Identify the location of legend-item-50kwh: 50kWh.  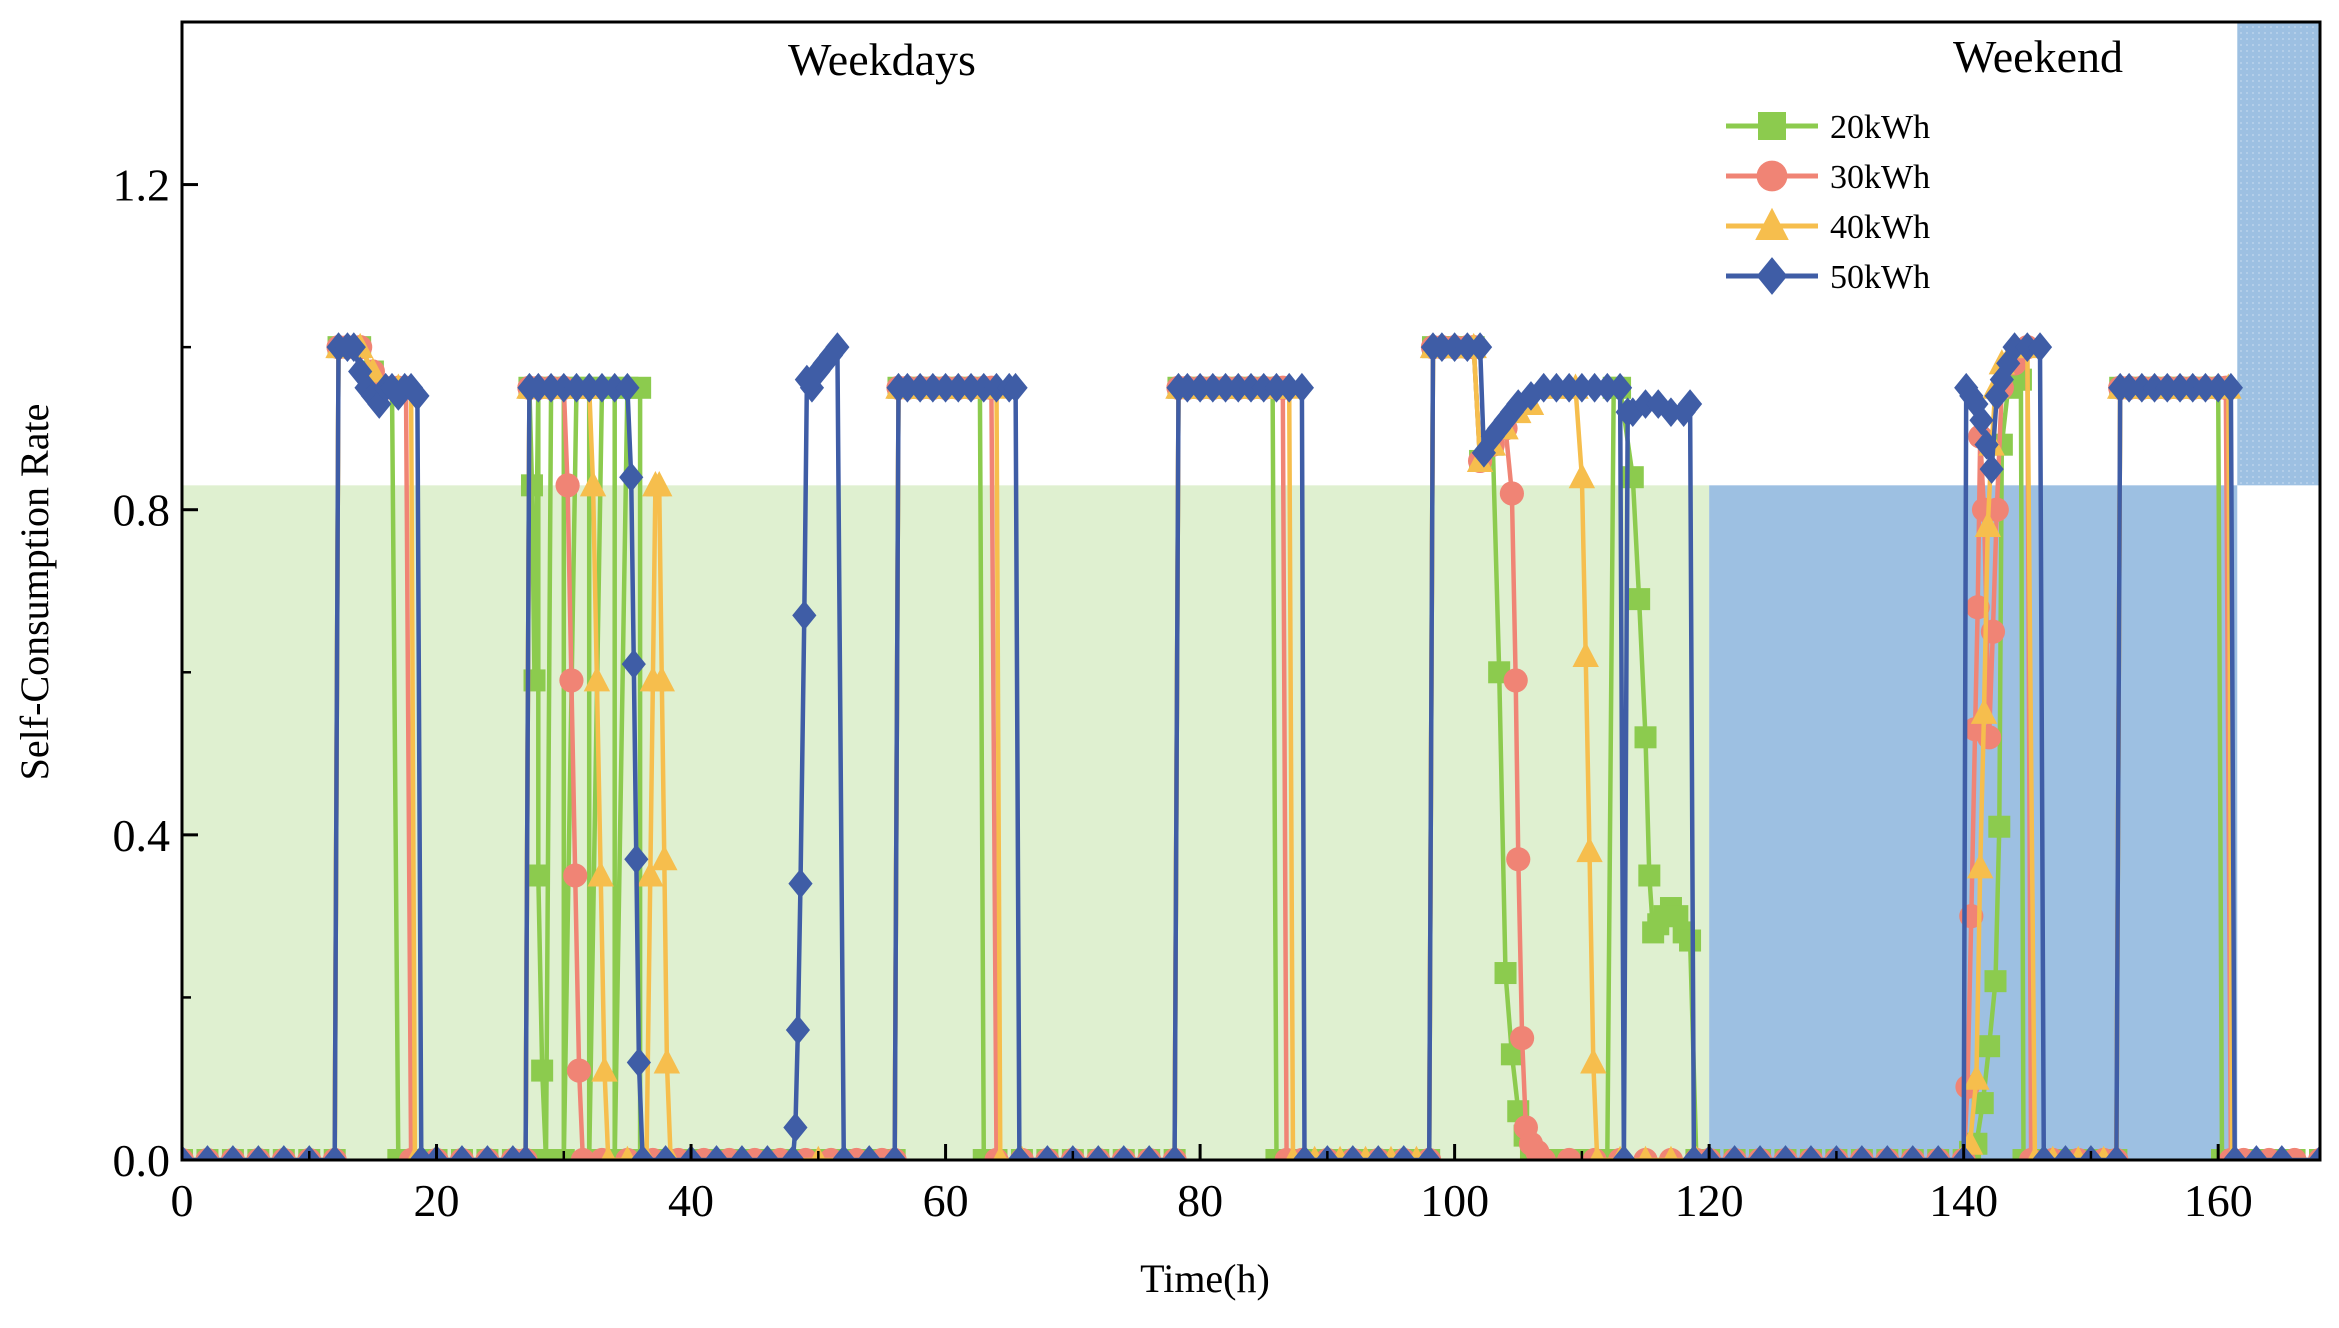
(1828, 276).